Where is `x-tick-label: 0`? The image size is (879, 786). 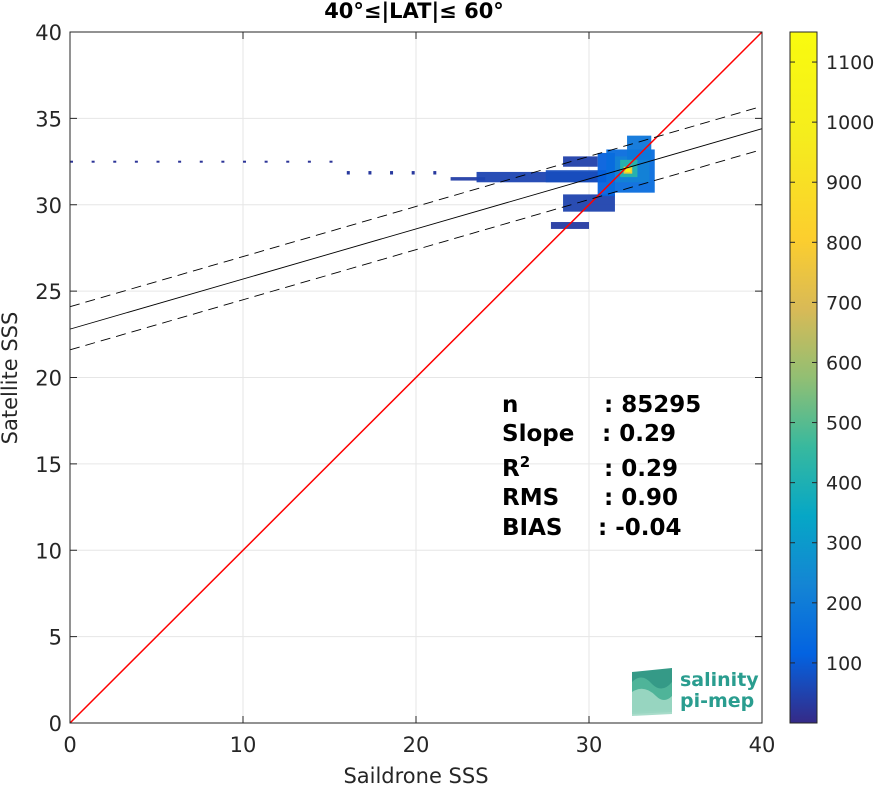 x-tick-label: 0 is located at coordinates (69, 745).